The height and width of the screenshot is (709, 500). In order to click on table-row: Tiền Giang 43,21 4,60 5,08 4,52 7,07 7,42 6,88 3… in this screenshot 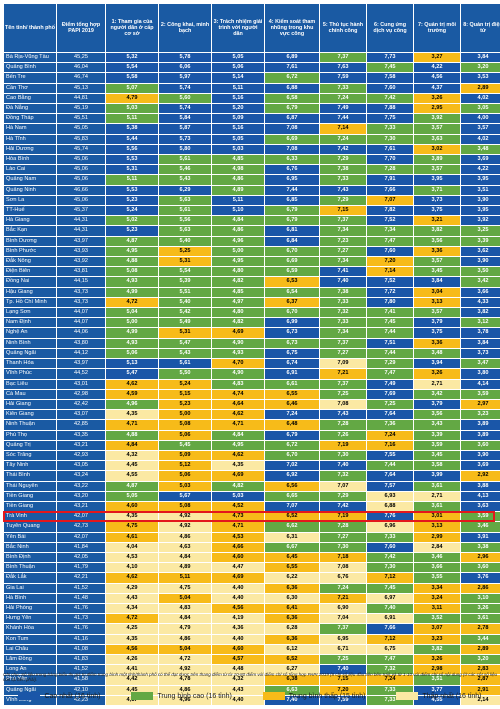, I will do `click(252, 506)`.